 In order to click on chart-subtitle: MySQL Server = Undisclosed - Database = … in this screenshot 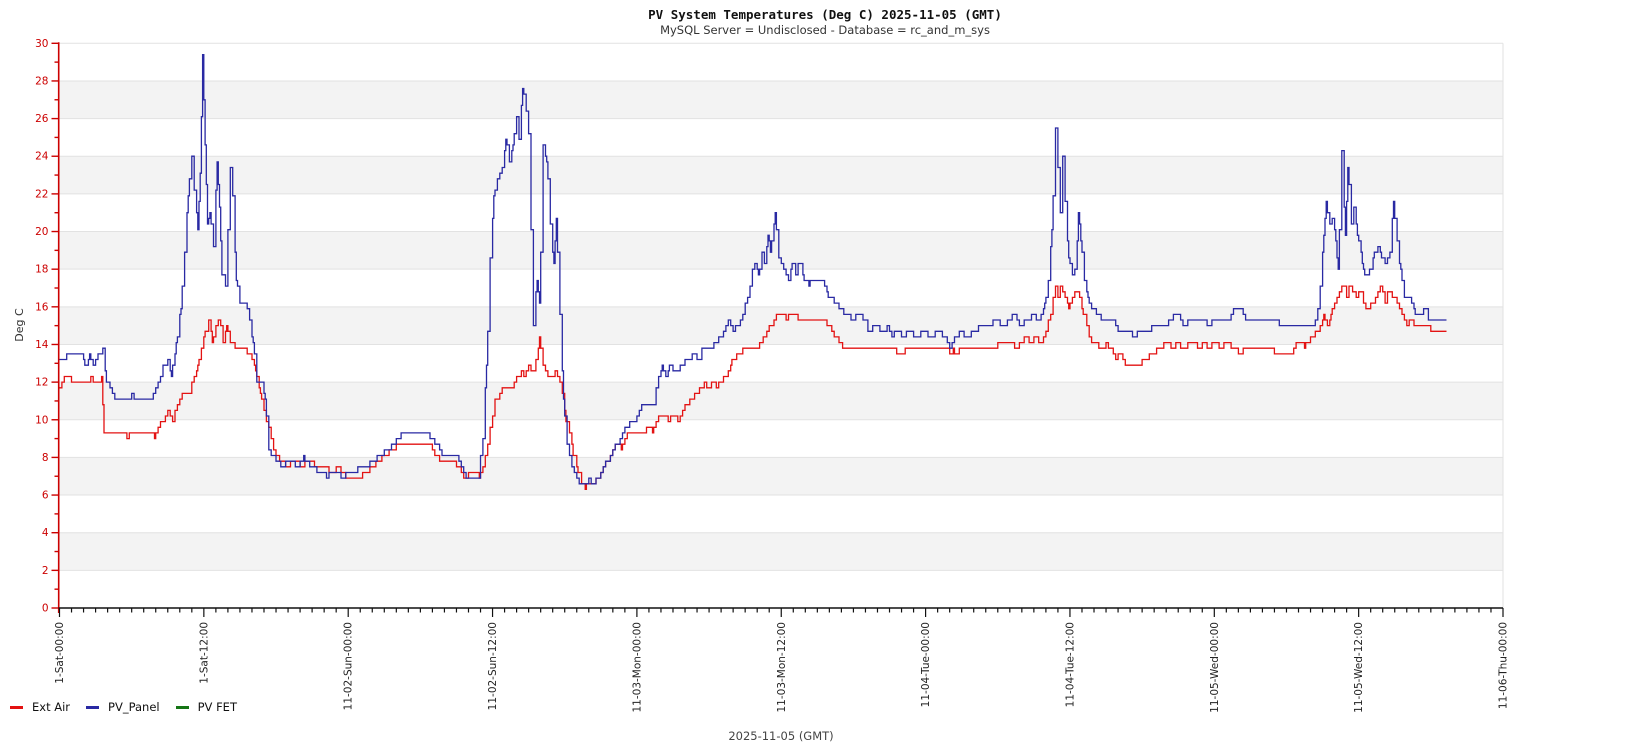, I will do `click(825, 30)`.